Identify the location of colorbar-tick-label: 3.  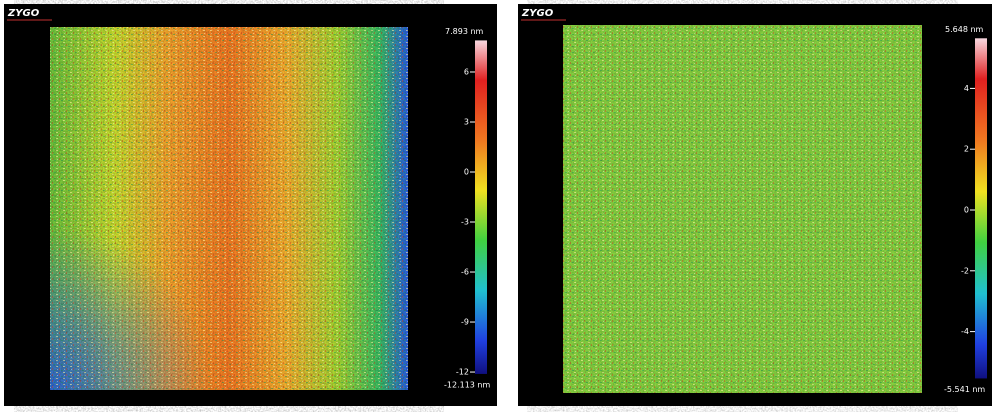
(466, 121).